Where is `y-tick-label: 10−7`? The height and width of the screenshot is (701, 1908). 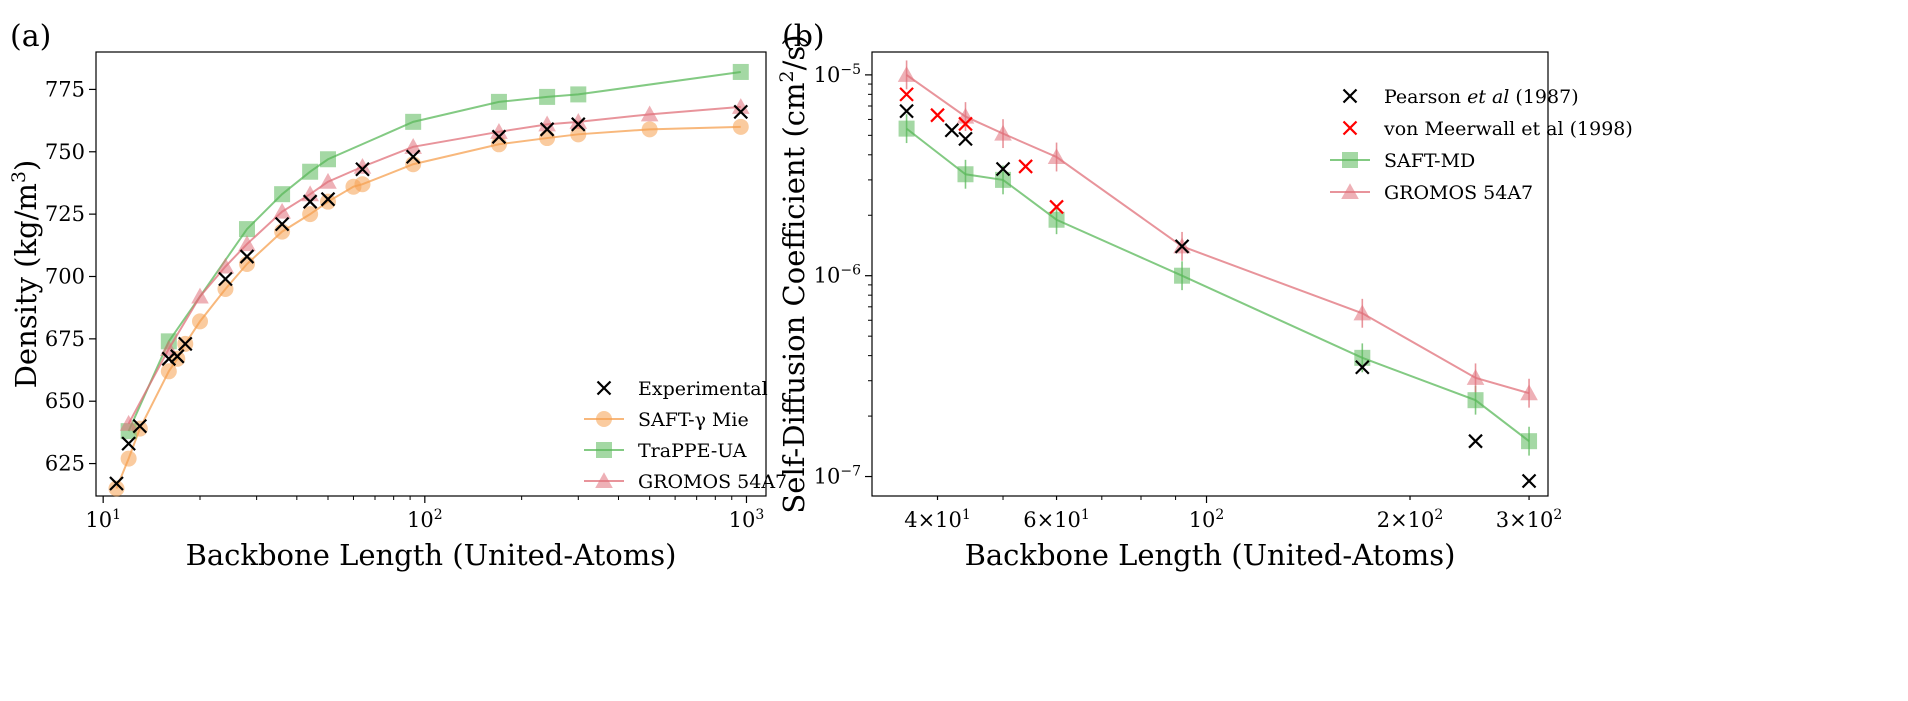
y-tick-label: 10−7 is located at coordinates (837, 476).